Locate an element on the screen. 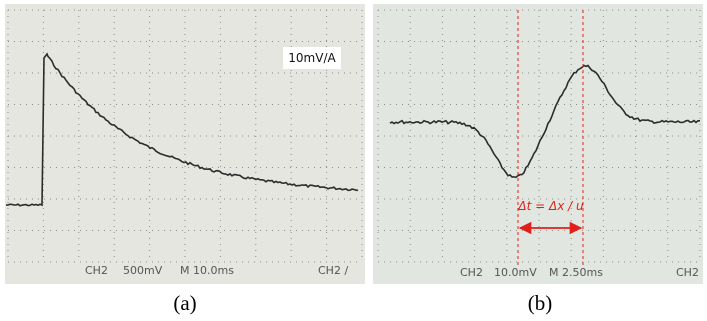 The image size is (707, 321). label-text: 10mV/A is located at coordinates (312, 58).